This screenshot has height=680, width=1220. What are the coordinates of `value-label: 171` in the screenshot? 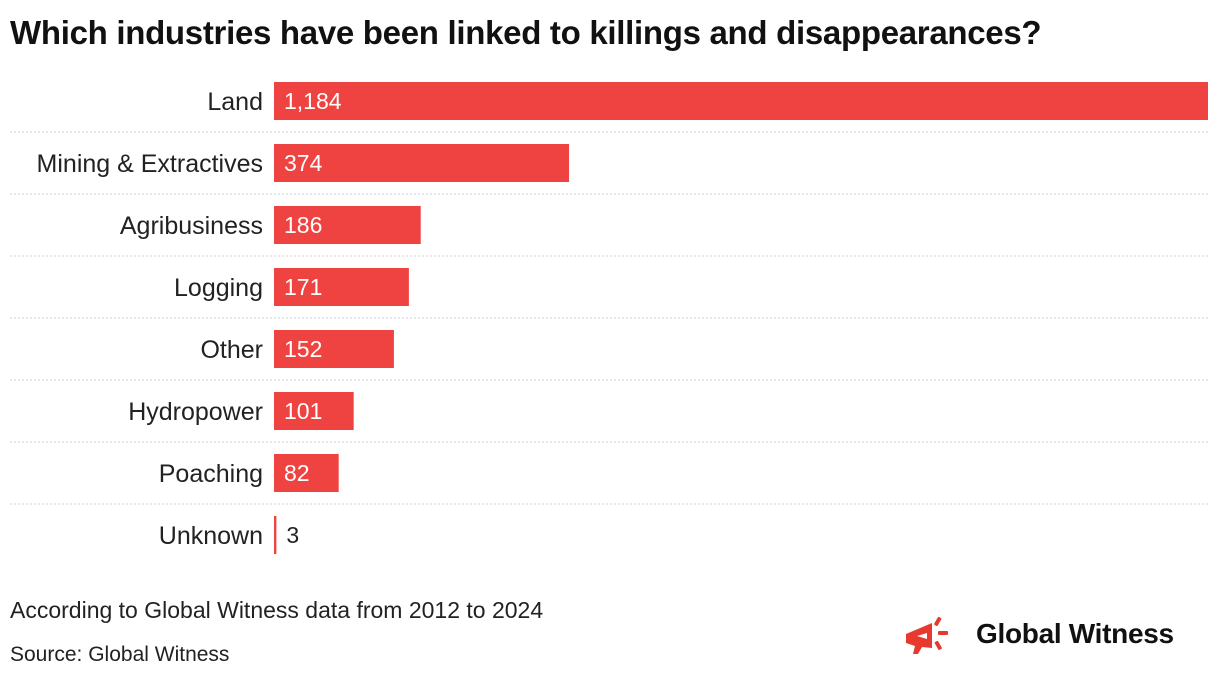 It's located at (303, 287).